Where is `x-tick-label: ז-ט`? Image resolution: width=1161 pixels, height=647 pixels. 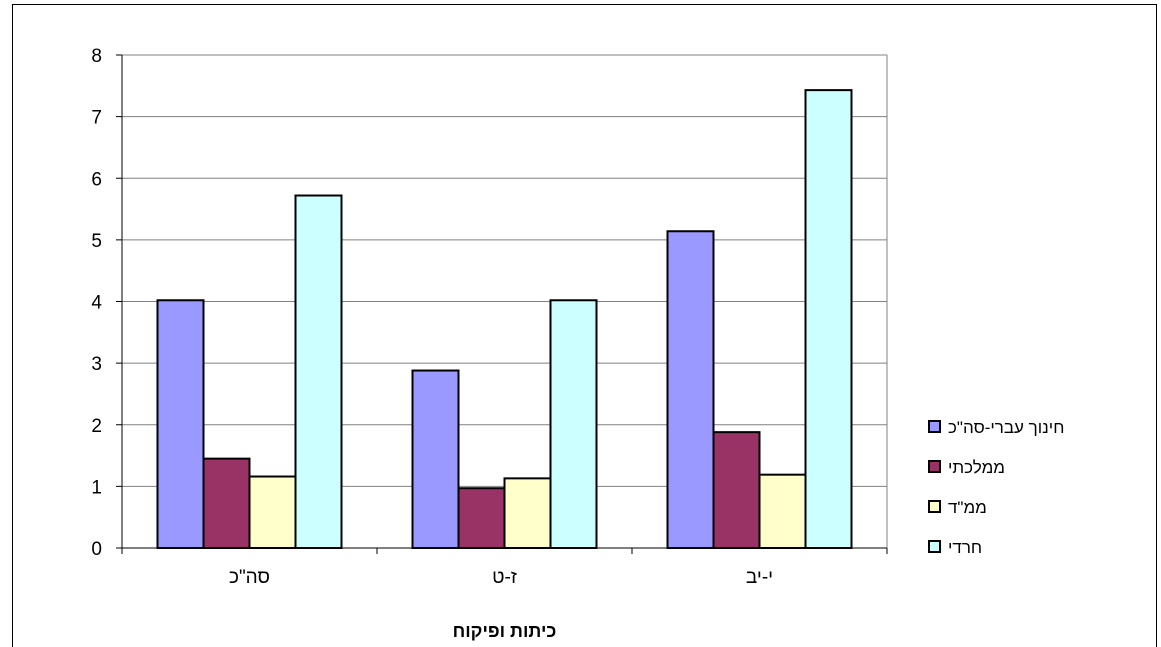 x-tick-label: ז-ט is located at coordinates (504, 577).